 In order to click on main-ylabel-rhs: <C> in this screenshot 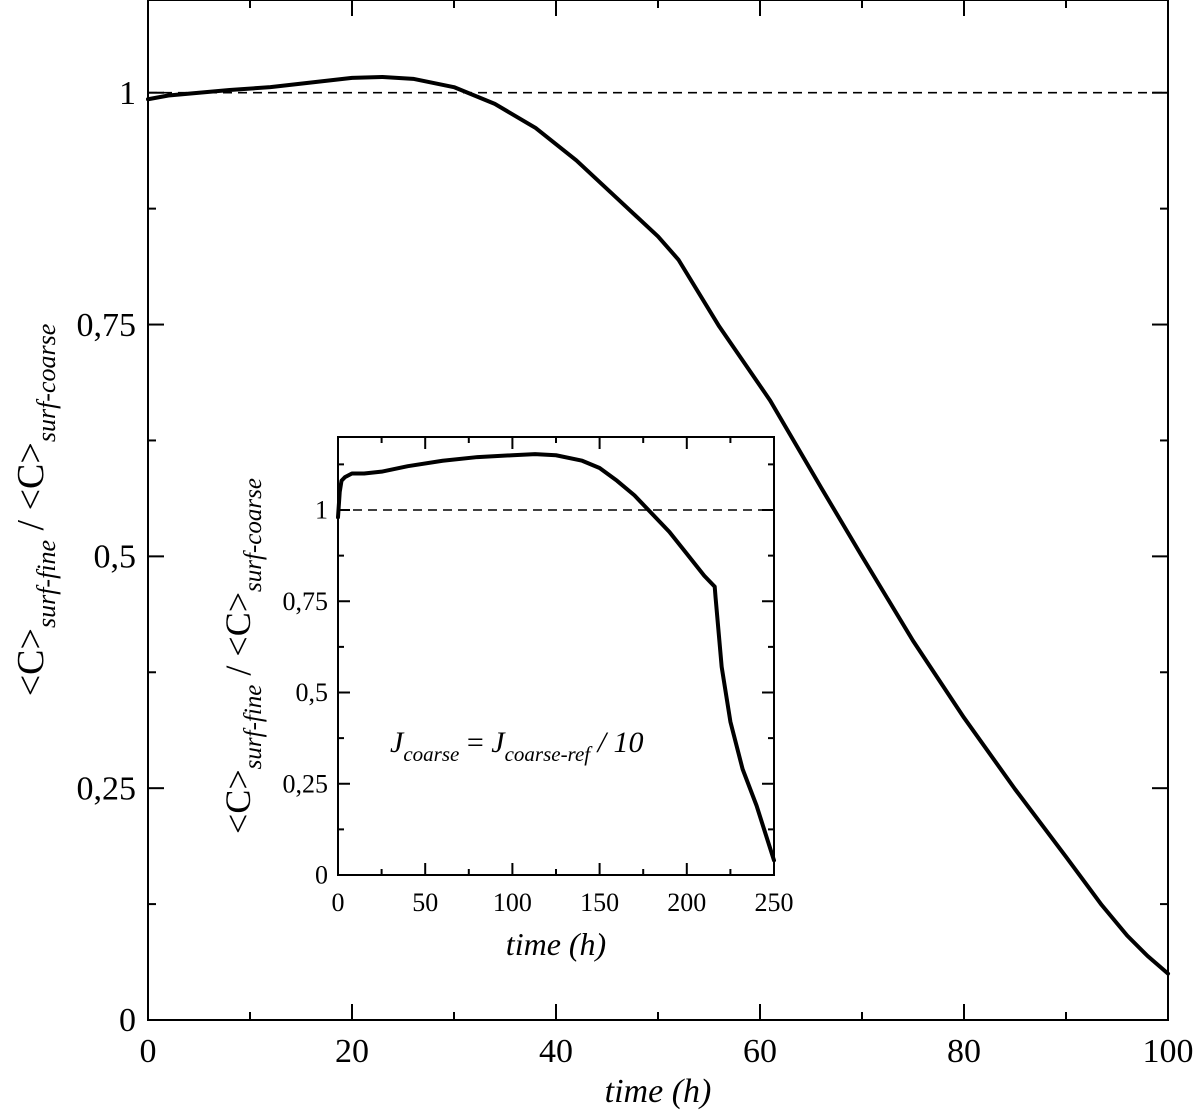, I will do `click(31, 476)`.